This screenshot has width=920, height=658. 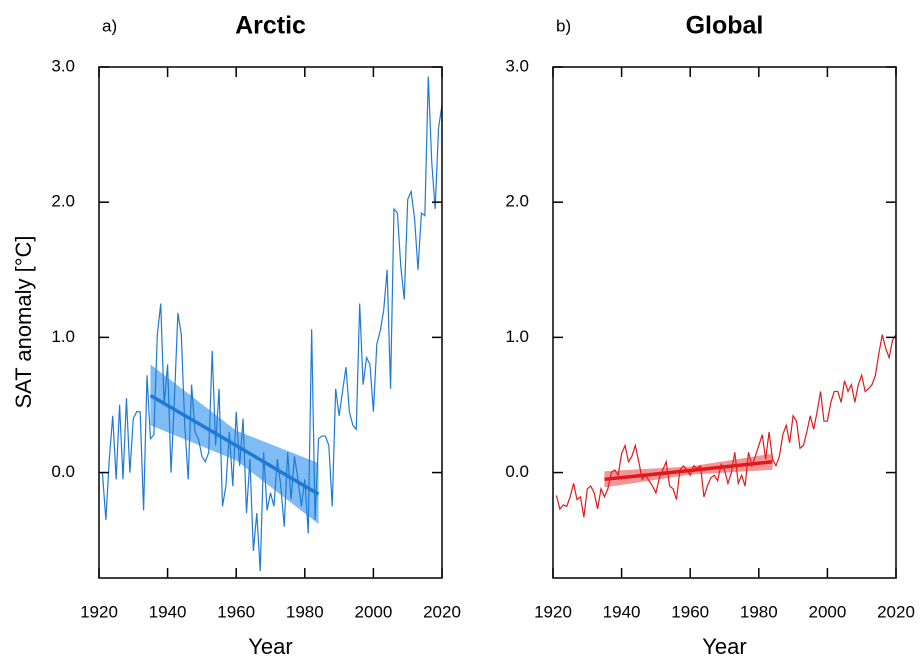 I want to click on y-axis-label: SAT anomaly [°C], so click(x=23, y=321).